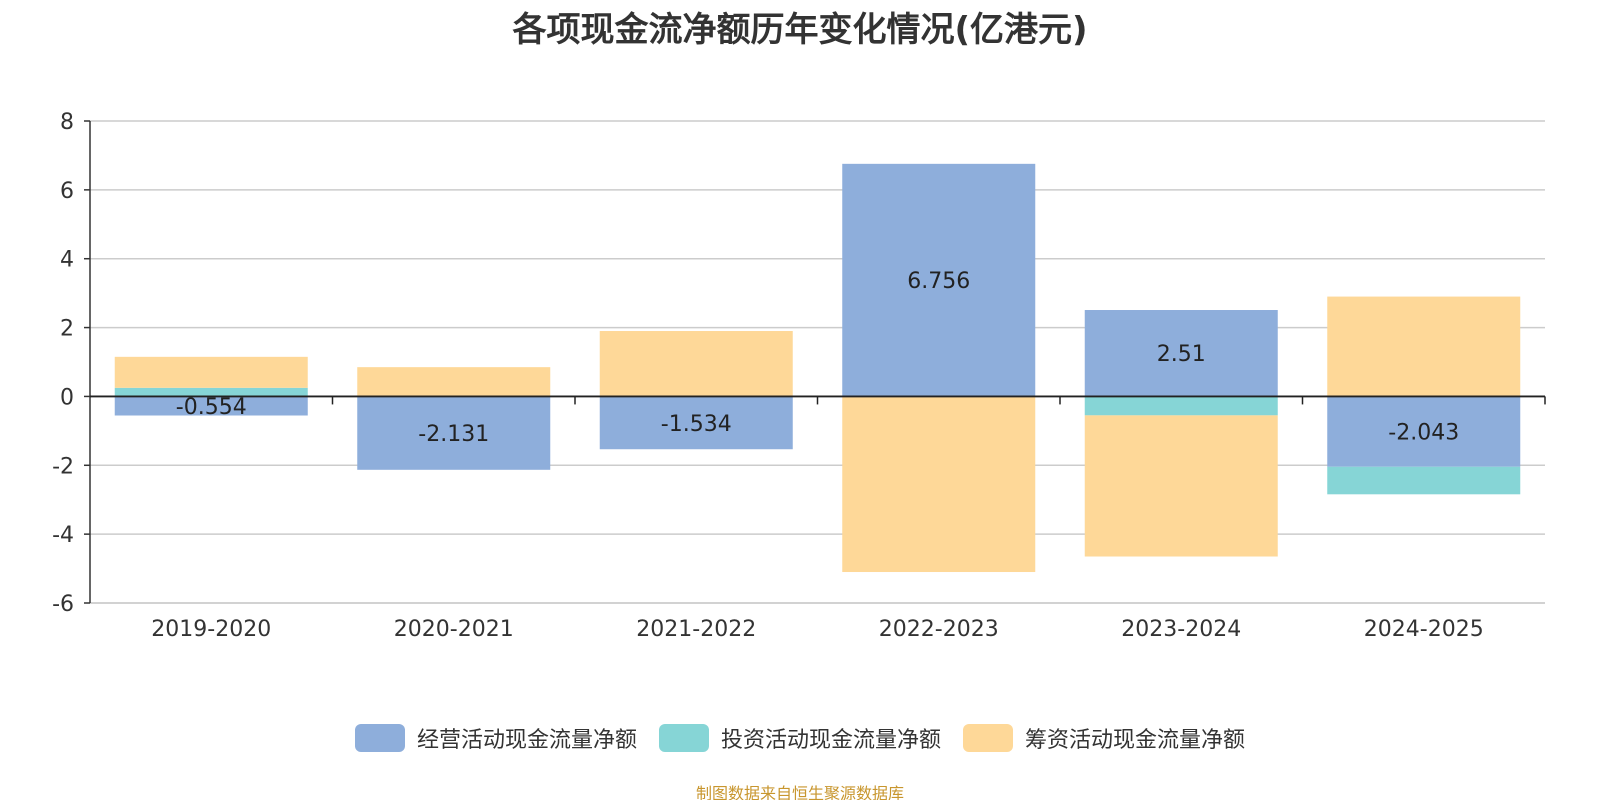 The image size is (1600, 800). I want to click on x-tick-label: 2021-2022, so click(696, 629).